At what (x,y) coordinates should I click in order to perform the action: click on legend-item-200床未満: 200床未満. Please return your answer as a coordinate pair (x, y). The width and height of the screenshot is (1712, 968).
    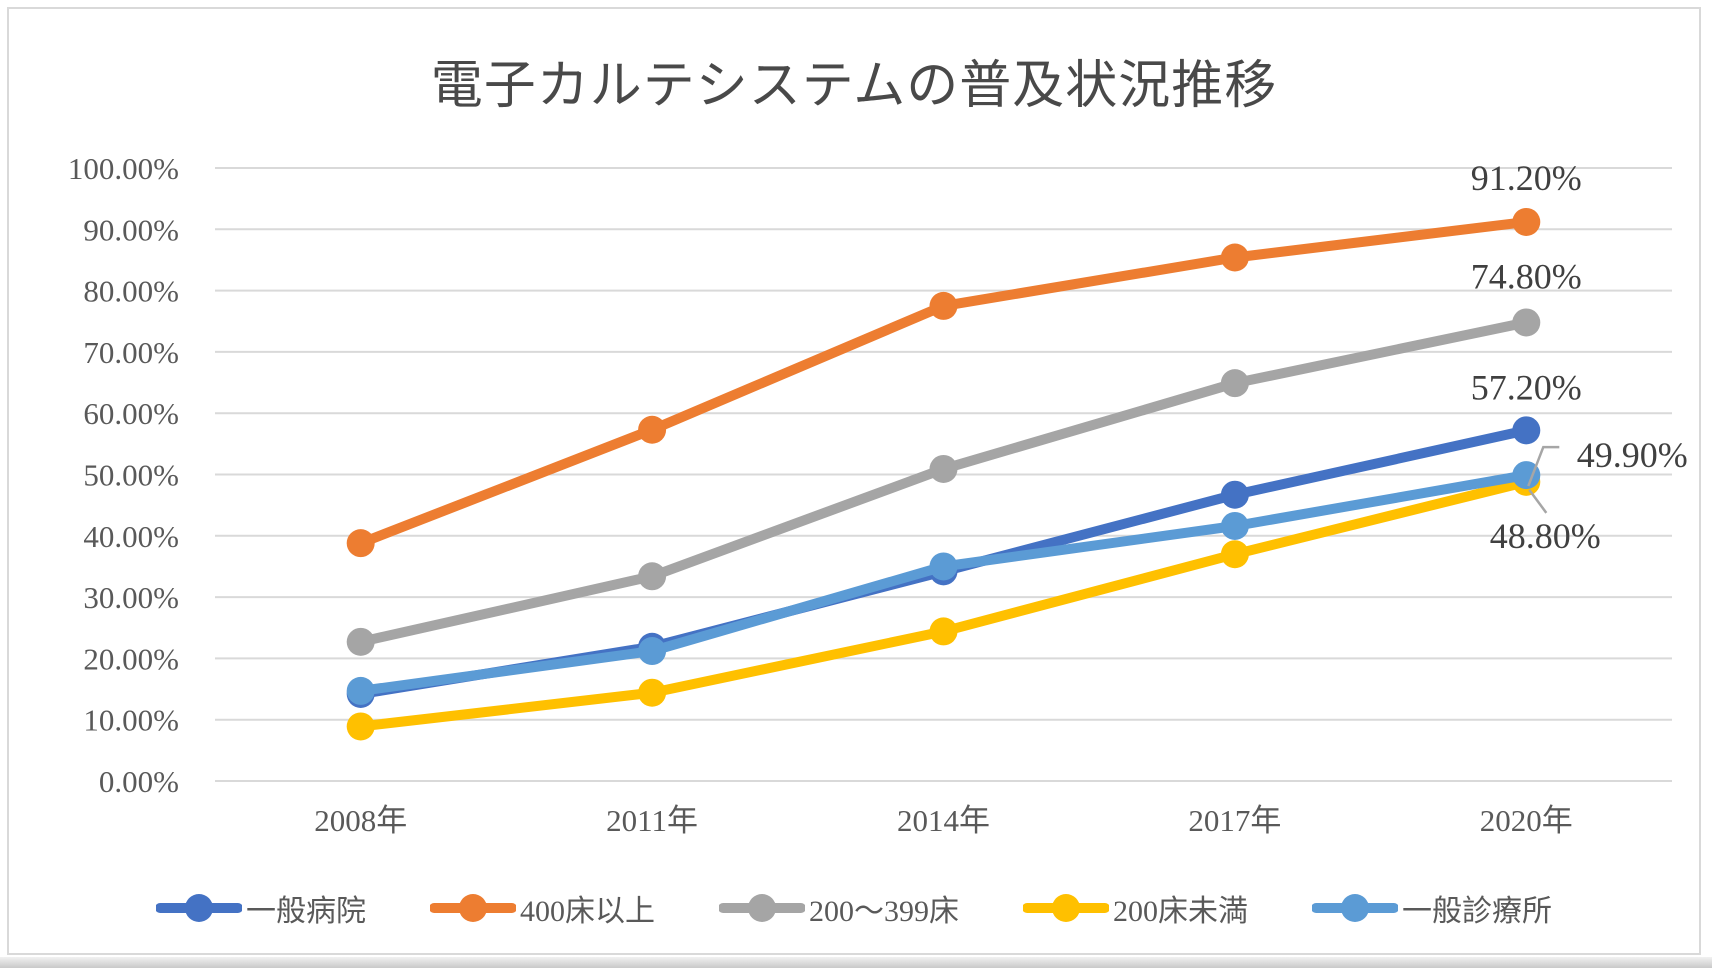
    Looking at the image, I should click on (1135, 908).